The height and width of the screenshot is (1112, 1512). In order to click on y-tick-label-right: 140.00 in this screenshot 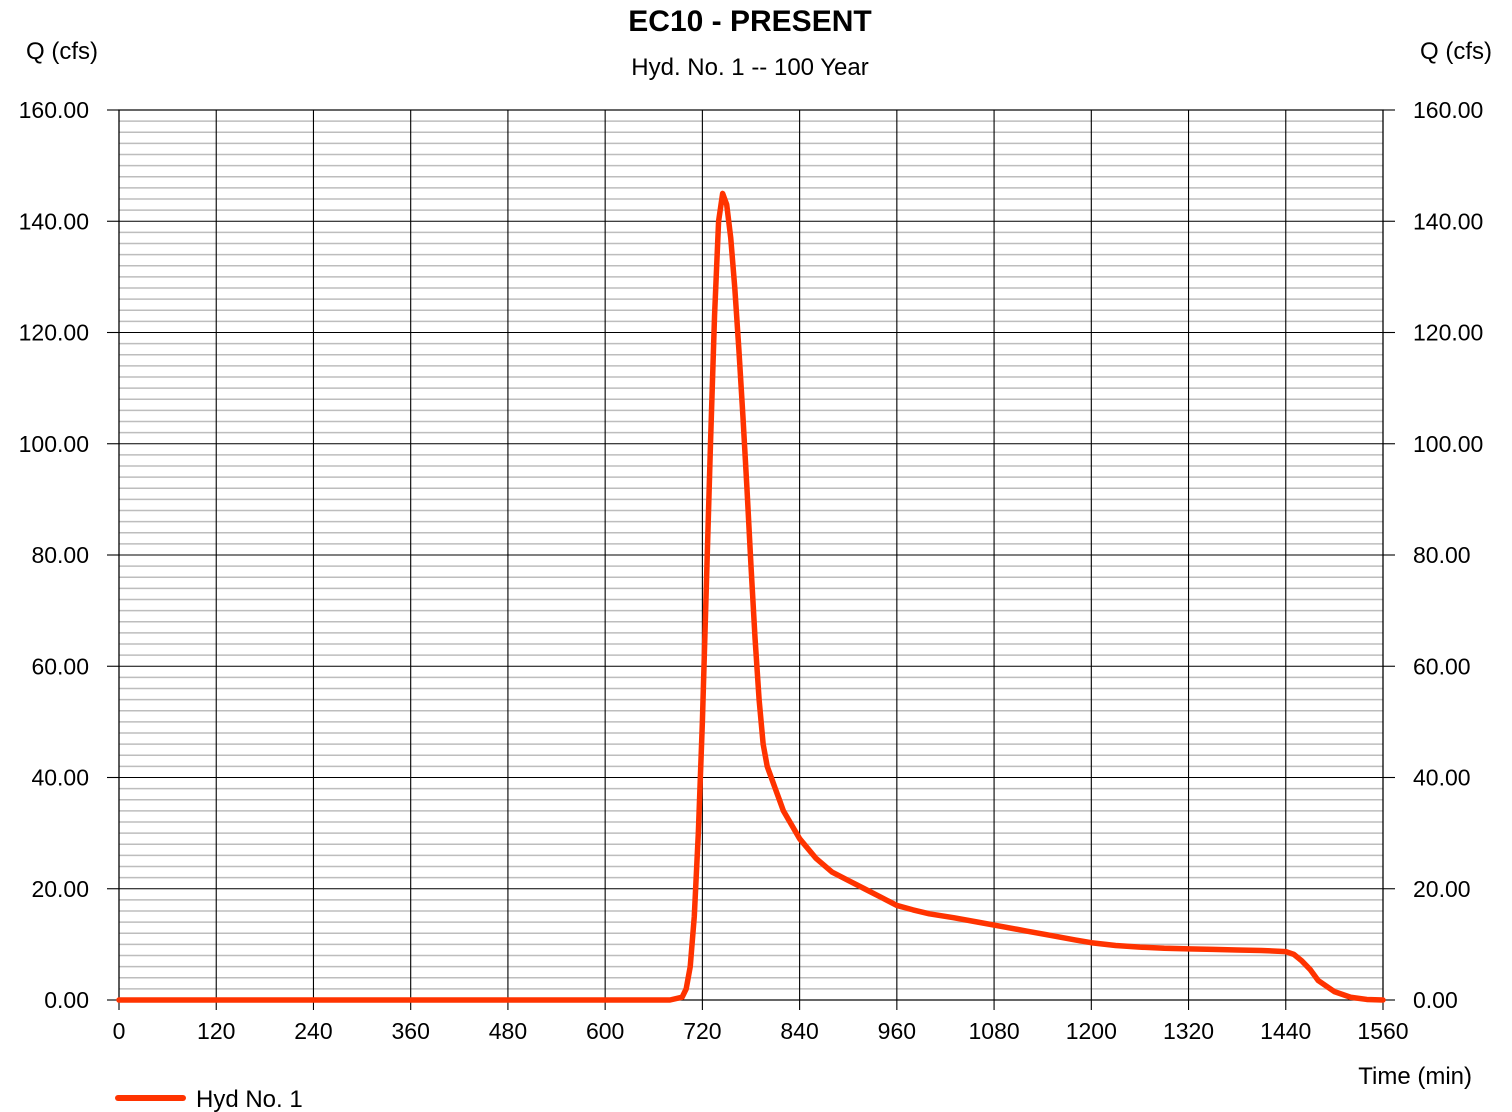, I will do `click(1448, 221)`.